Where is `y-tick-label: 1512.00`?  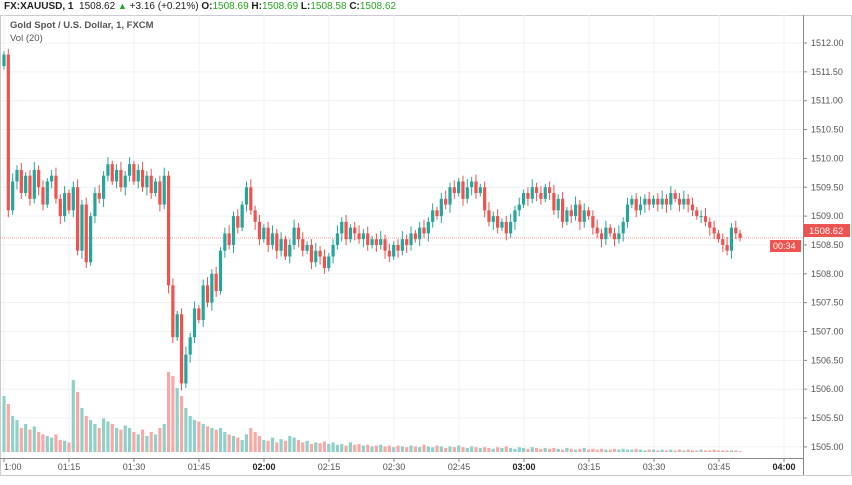 y-tick-label: 1512.00 is located at coordinates (827, 43).